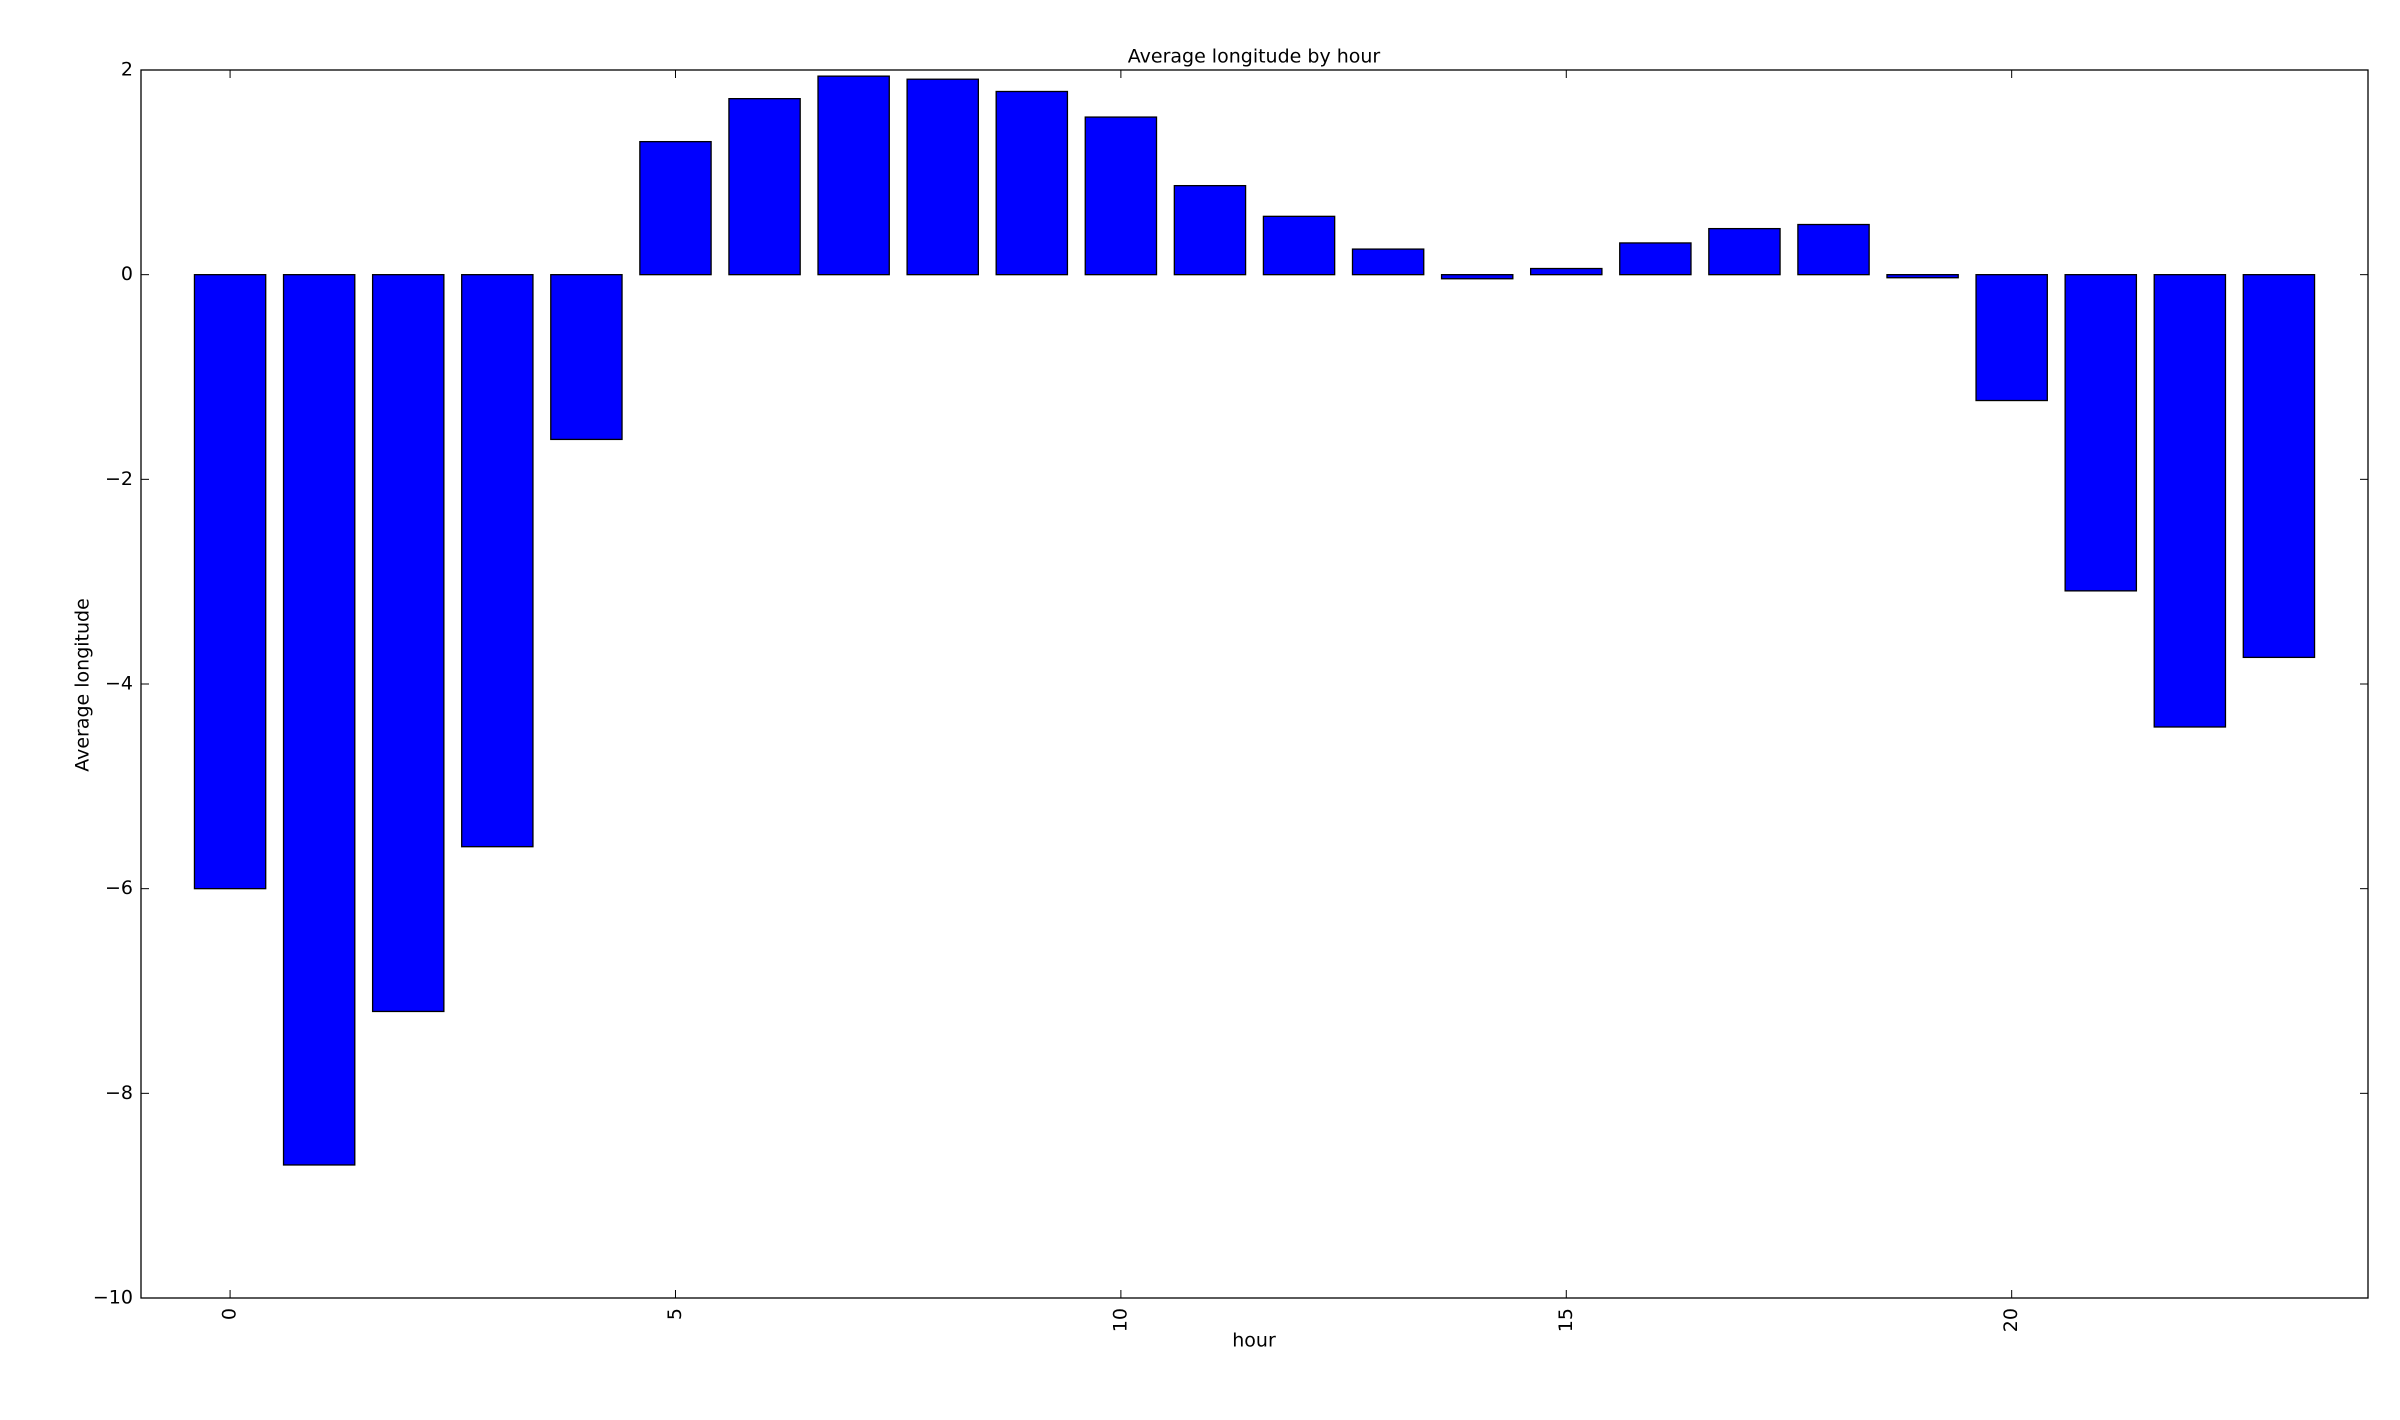  I want to click on x-tick-label: 20, so click(2011, 1320).